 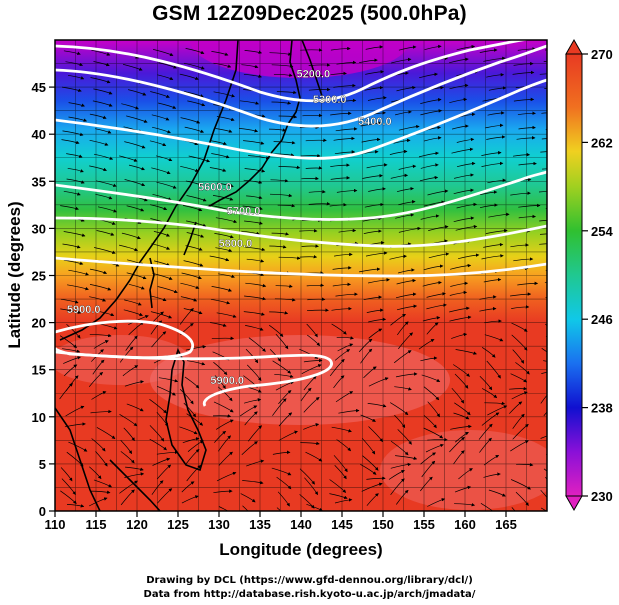 I want to click on y-tick-label: 20, so click(x=39, y=323).